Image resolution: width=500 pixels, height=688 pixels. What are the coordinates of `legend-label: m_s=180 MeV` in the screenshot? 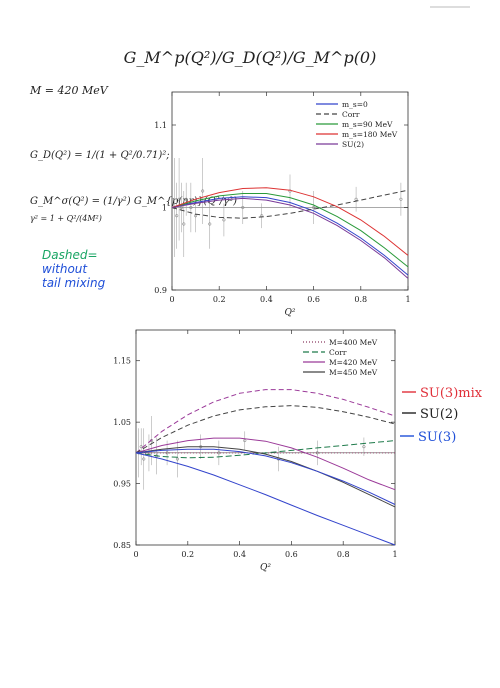 It's located at (370, 134).